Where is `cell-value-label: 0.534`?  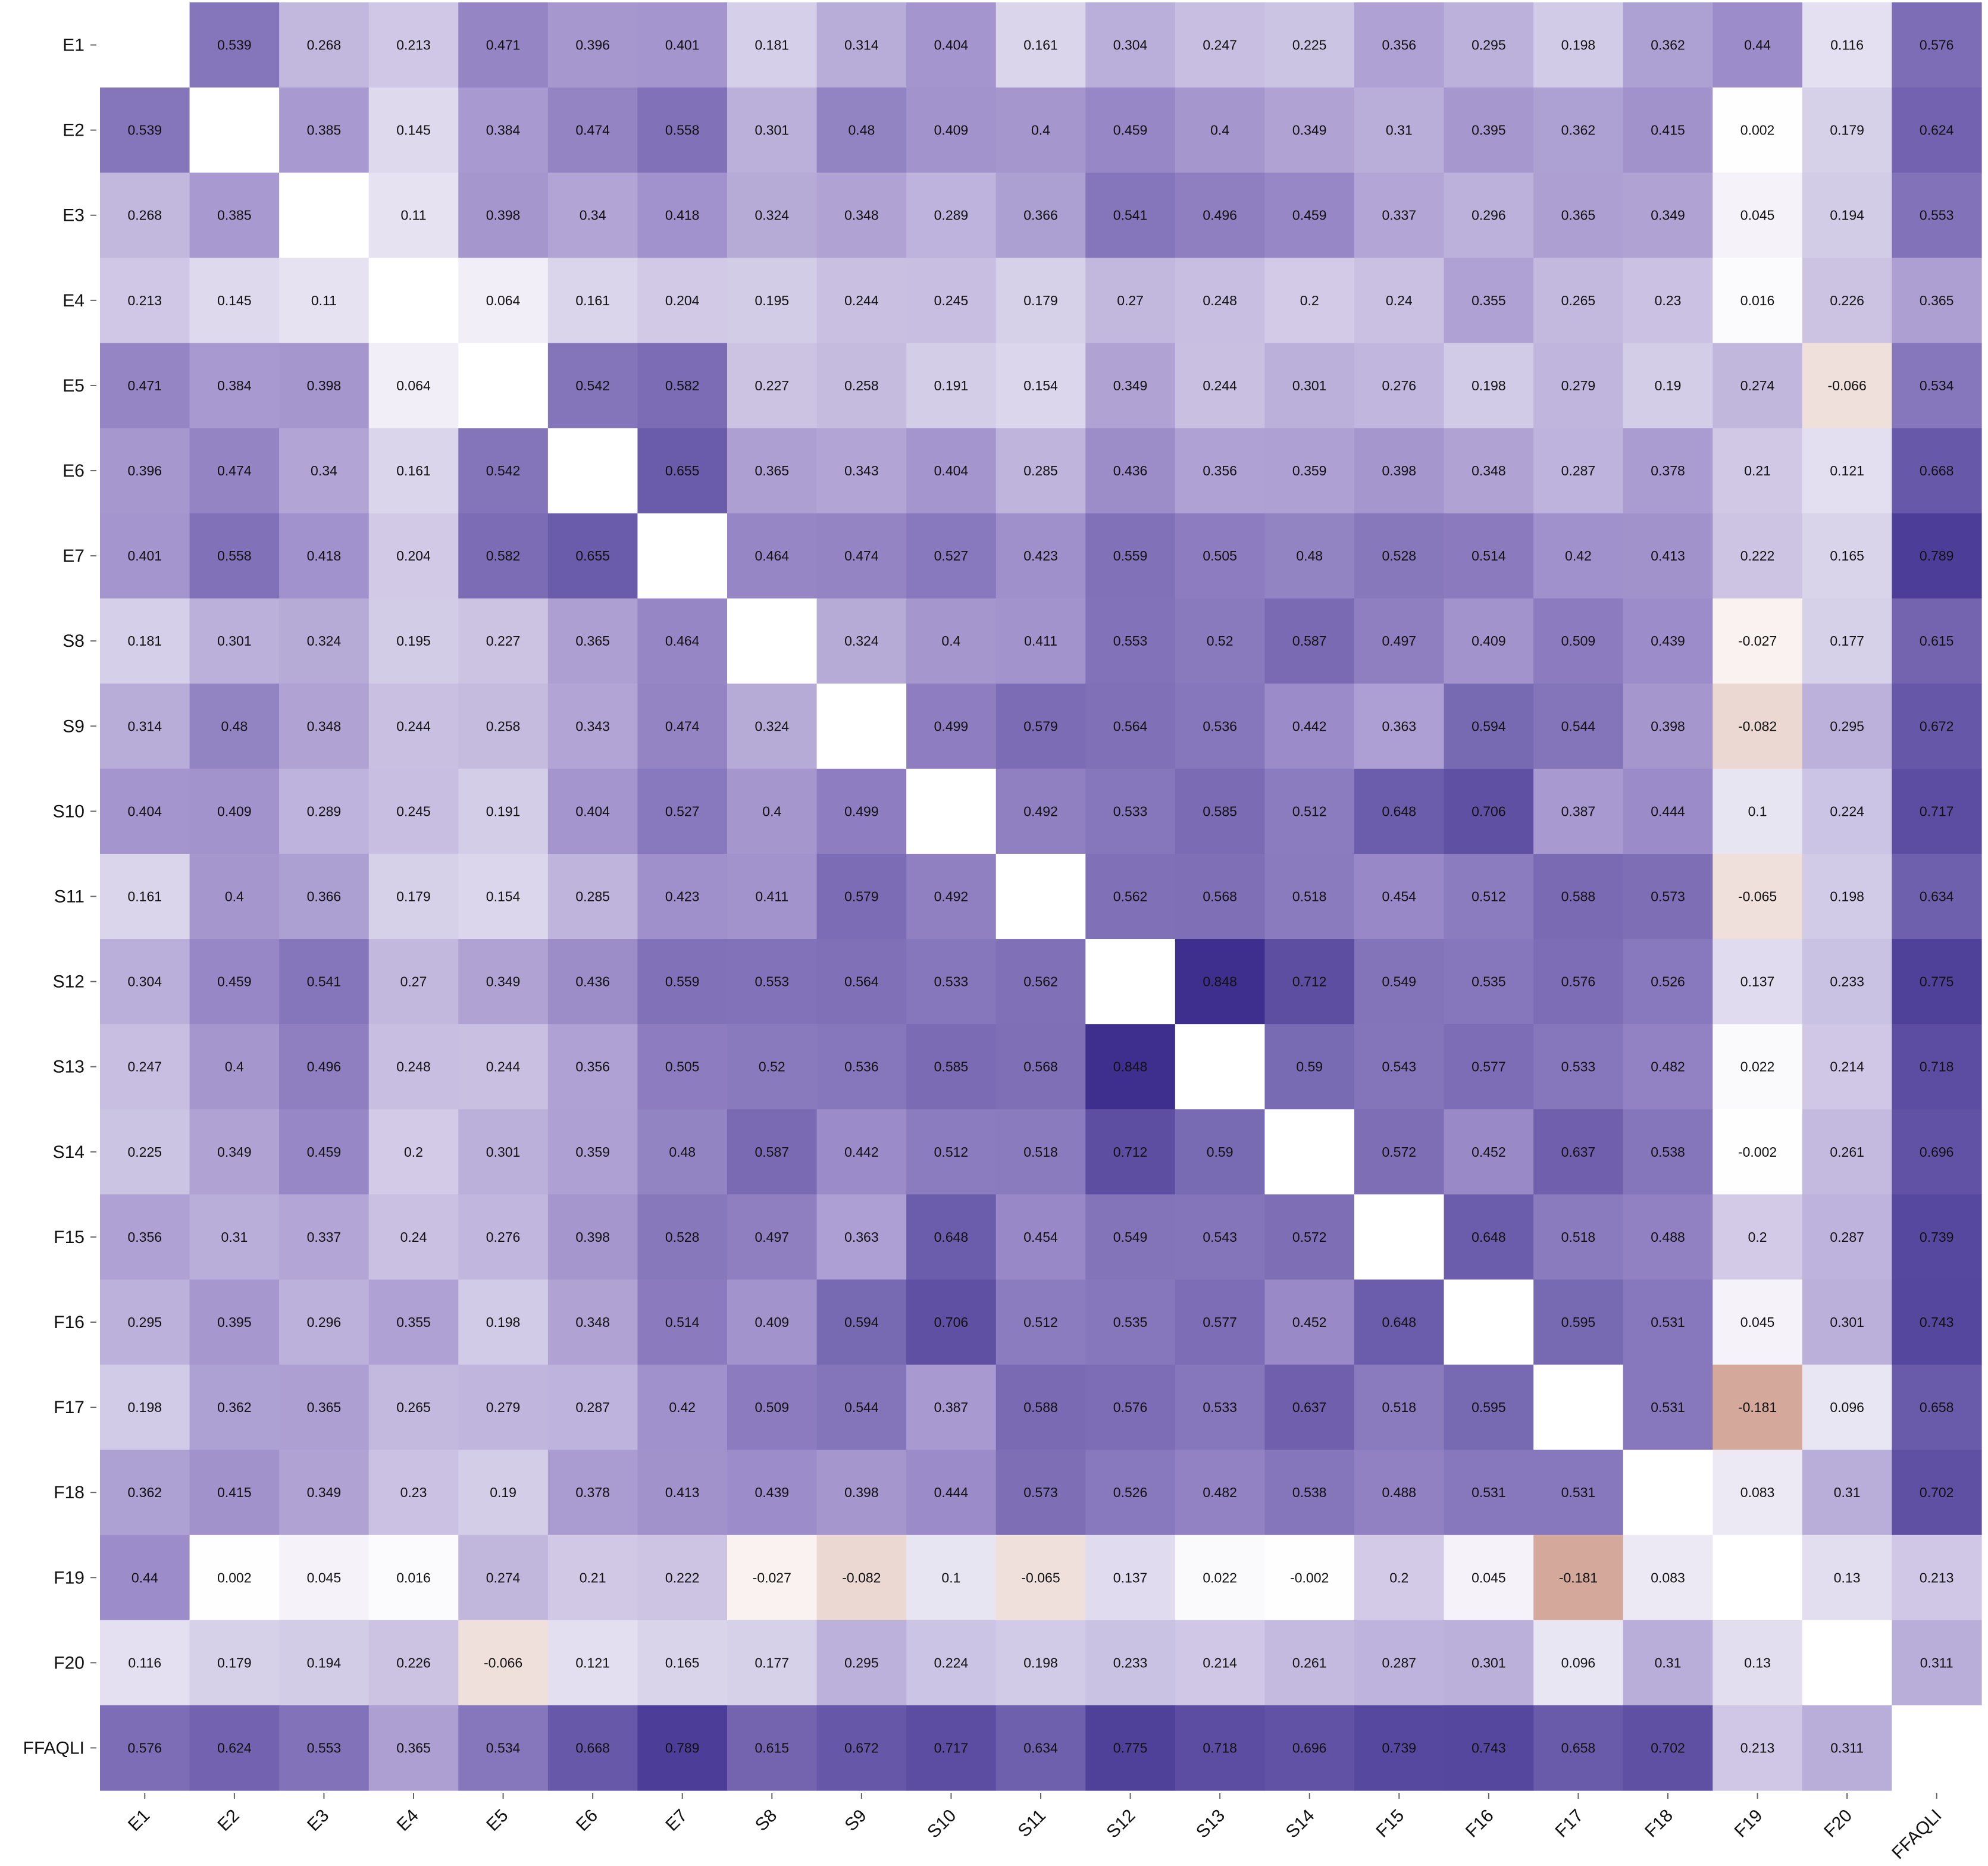
cell-value-label: 0.534 is located at coordinates (503, 1748).